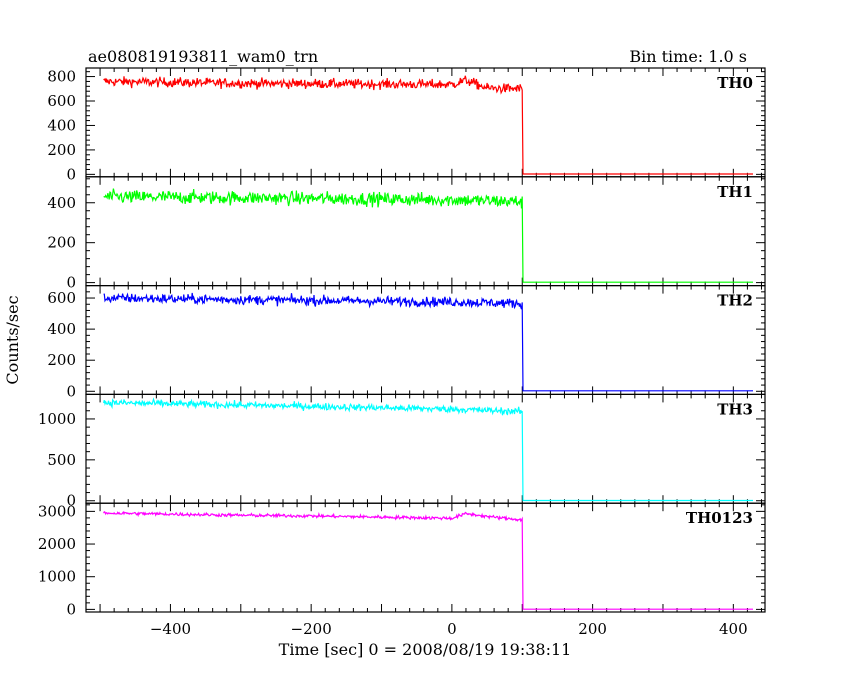 The width and height of the screenshot is (850, 680). I want to click on y-tick-label: 800, so click(61, 77).